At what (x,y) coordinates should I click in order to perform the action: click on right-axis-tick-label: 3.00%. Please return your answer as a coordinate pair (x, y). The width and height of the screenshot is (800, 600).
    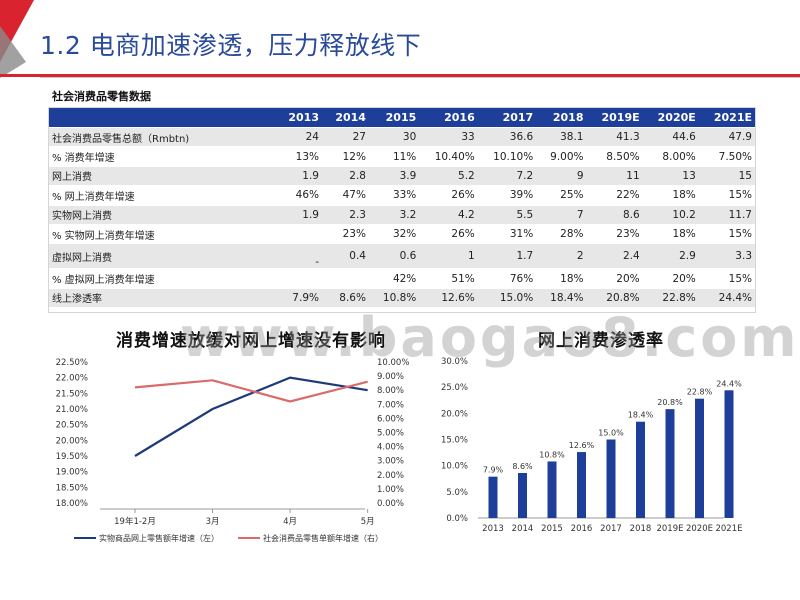
    Looking at the image, I should click on (390, 462).